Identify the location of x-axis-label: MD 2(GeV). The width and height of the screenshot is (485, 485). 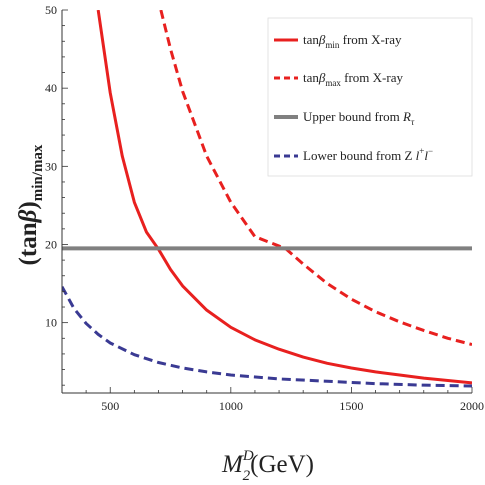
(267, 466).